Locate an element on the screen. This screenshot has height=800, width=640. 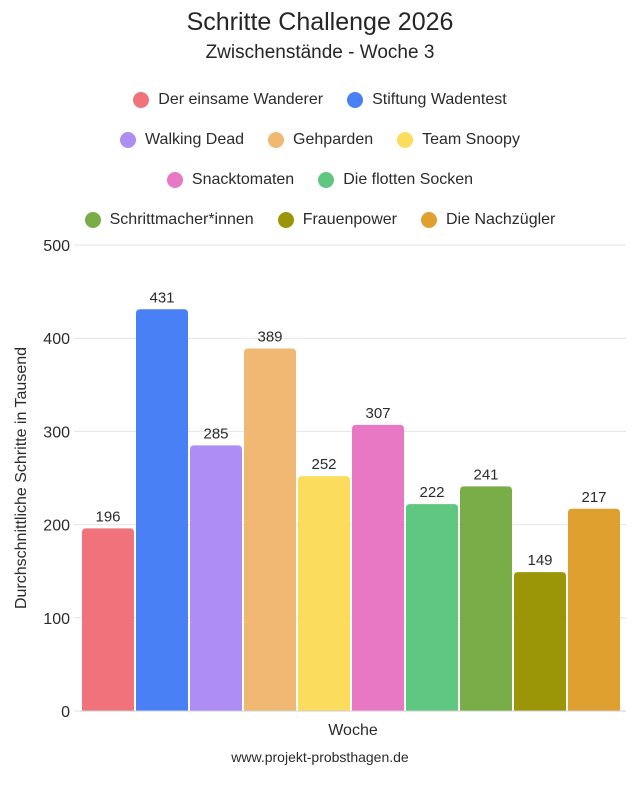
legend-item: Die Nachzügler is located at coordinates (488, 220).